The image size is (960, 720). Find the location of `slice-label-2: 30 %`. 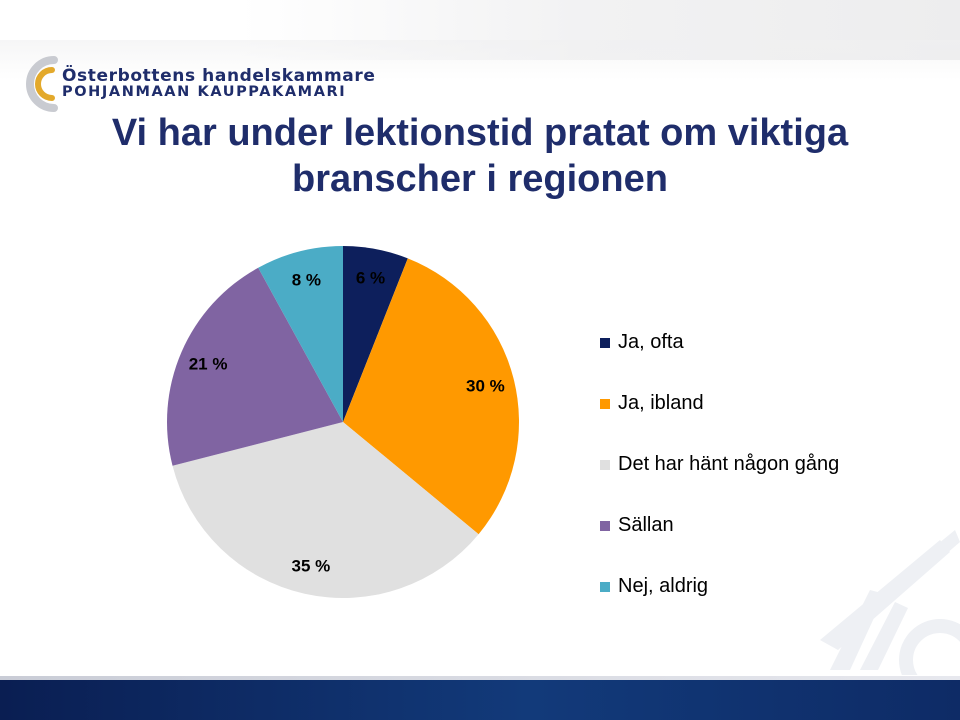

slice-label-2: 30 % is located at coordinates (485, 385).